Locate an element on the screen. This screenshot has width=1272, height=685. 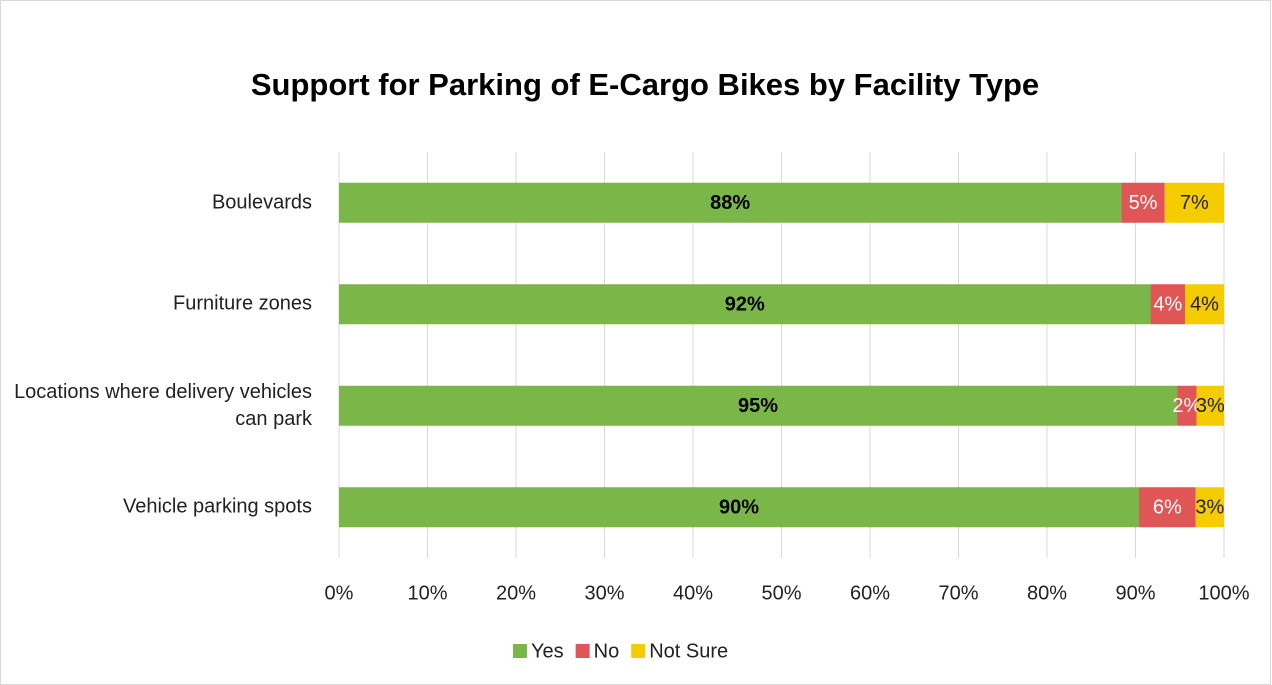
data-label: 7% is located at coordinates (1194, 203).